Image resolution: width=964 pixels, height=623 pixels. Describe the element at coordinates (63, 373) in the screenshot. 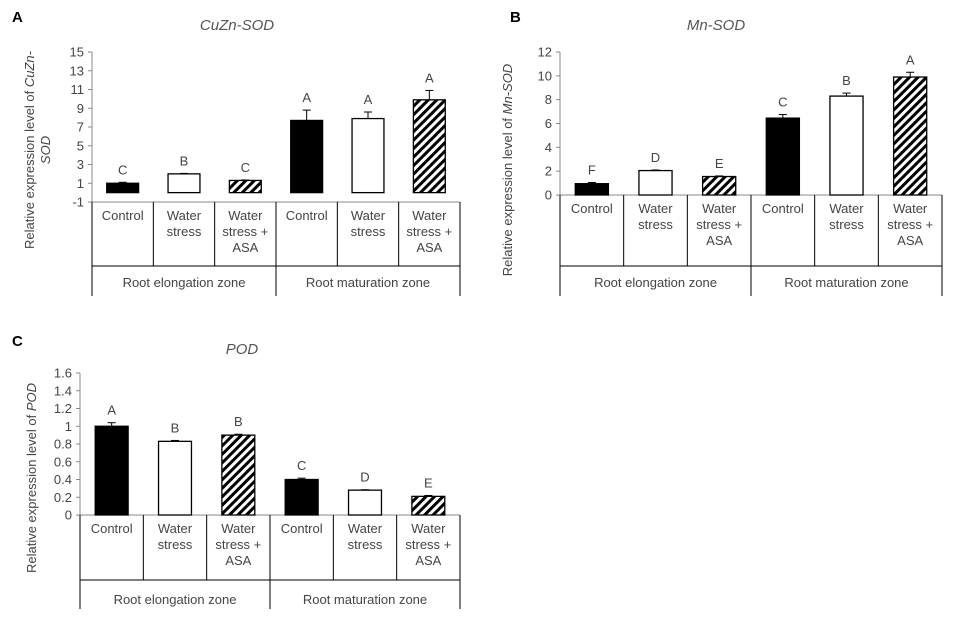

I see `y-tick-label: 1.6` at that location.